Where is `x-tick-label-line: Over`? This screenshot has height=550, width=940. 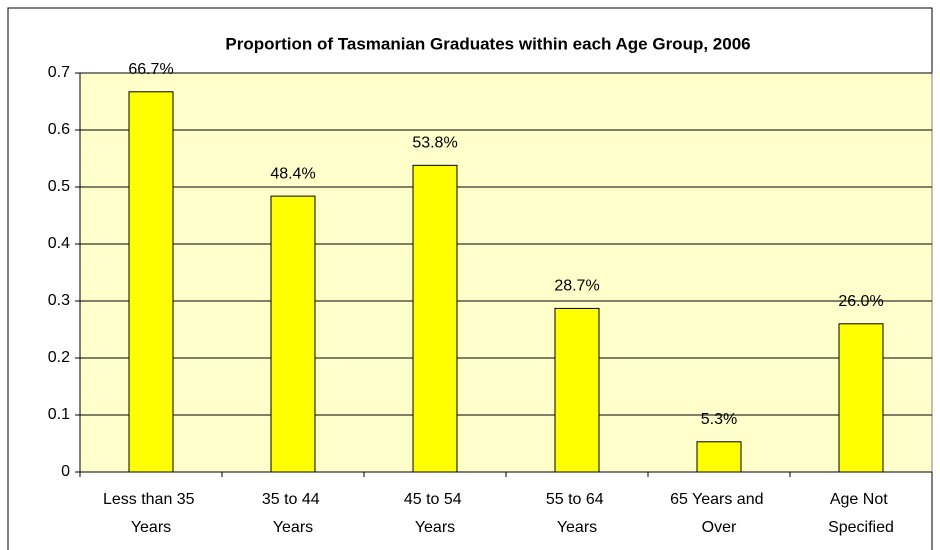 x-tick-label-line: Over is located at coordinates (719, 527).